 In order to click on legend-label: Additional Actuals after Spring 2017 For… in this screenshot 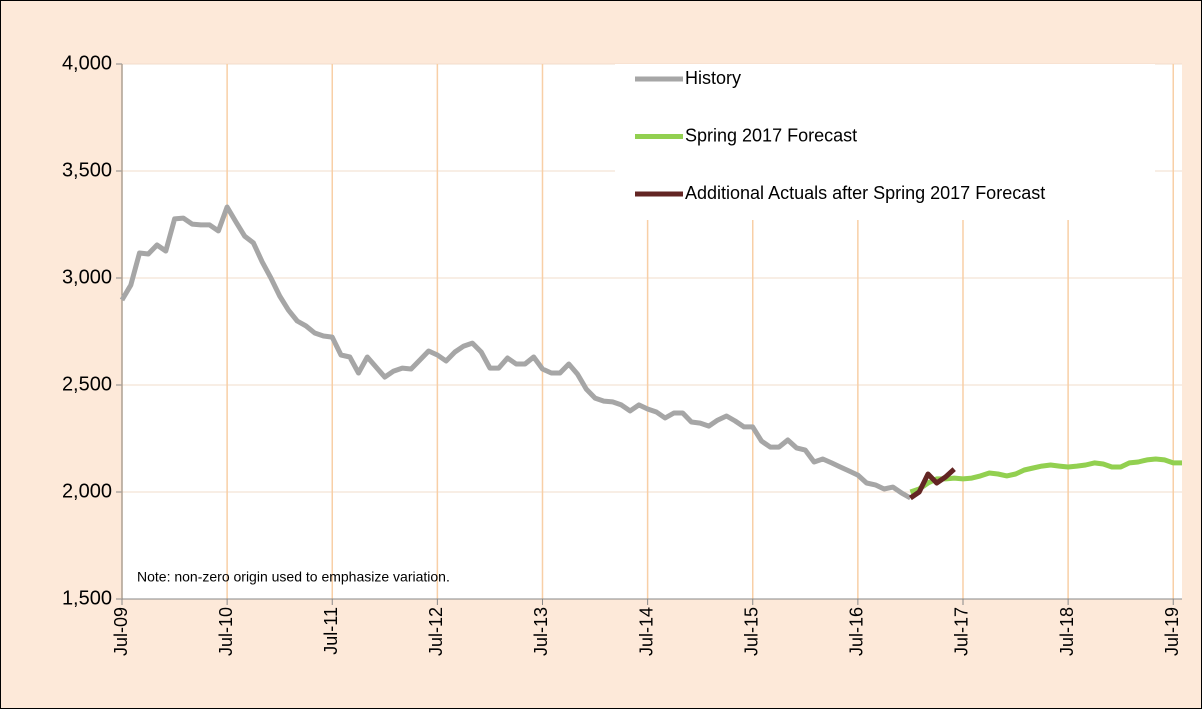, I will do `click(865, 193)`.